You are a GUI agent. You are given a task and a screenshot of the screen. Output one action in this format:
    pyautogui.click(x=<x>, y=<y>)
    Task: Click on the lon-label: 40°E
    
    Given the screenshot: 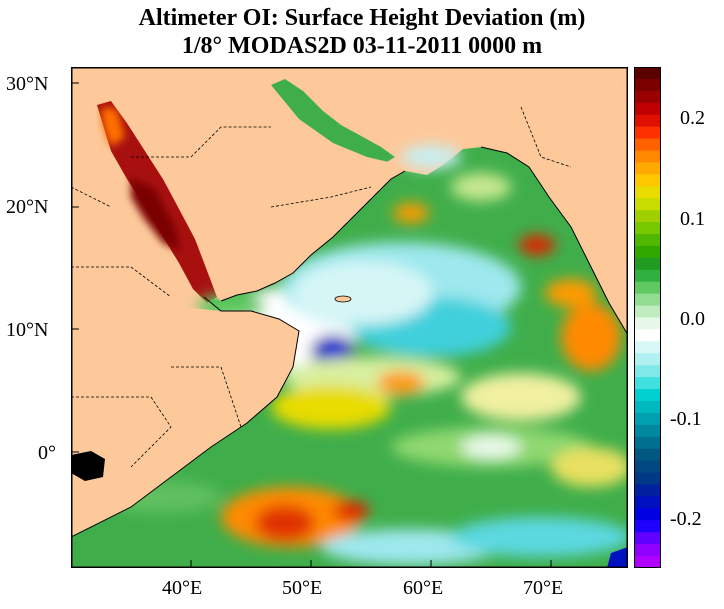 What is the action you would take?
    pyautogui.click(x=182, y=588)
    